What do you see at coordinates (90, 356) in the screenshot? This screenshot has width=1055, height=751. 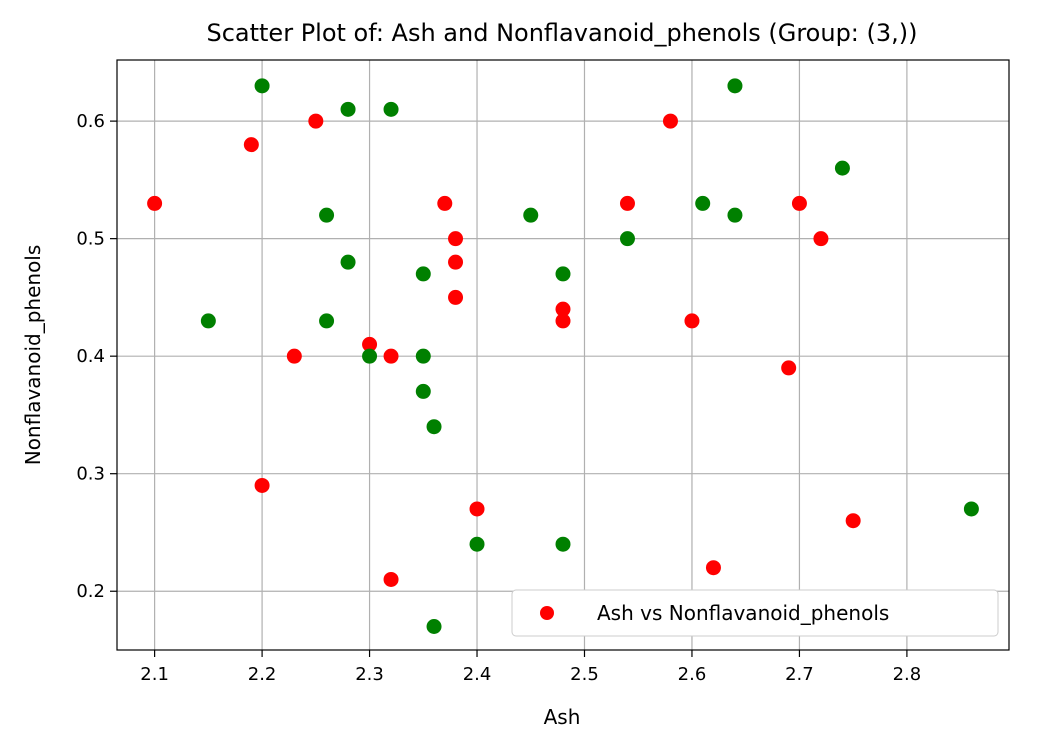 I see `y-tick-label: 0.4` at bounding box center [90, 356].